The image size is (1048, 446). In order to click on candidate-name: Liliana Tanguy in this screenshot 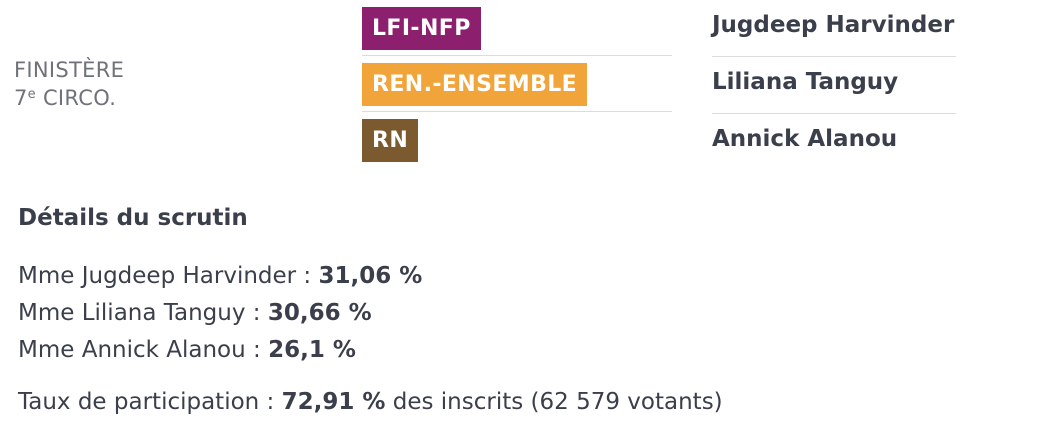, I will do `click(805, 82)`.